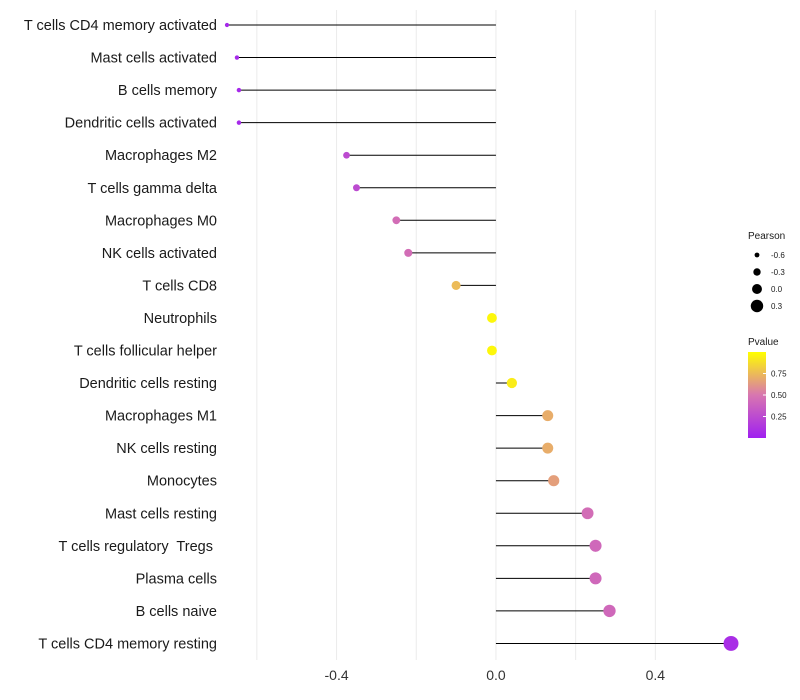 The image size is (800, 700). What do you see at coordinates (127, 644) in the screenshot?
I see `category-label: T cells CD4 memory resting` at bounding box center [127, 644].